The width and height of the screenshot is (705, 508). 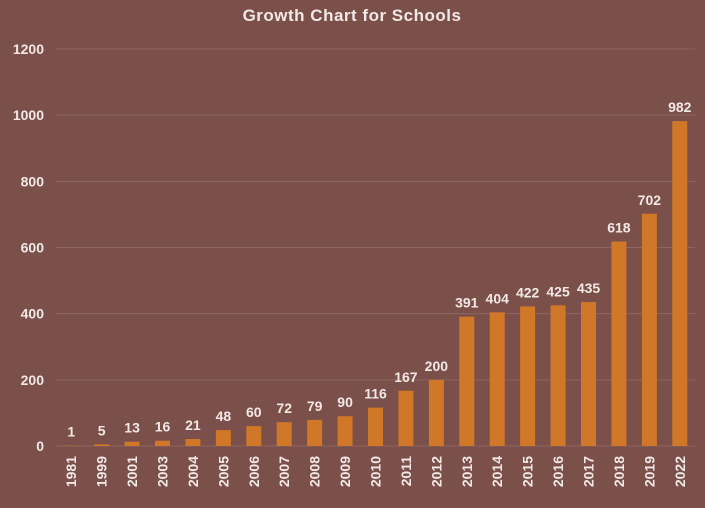 What do you see at coordinates (619, 228) in the screenshot?
I see `data-label: 618` at bounding box center [619, 228].